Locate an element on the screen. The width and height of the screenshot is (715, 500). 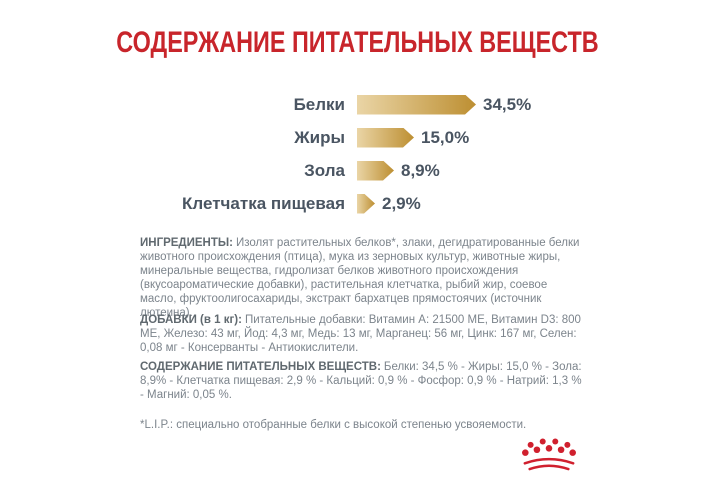
chart-row: Белки 34,5% is located at coordinates (360, 104).